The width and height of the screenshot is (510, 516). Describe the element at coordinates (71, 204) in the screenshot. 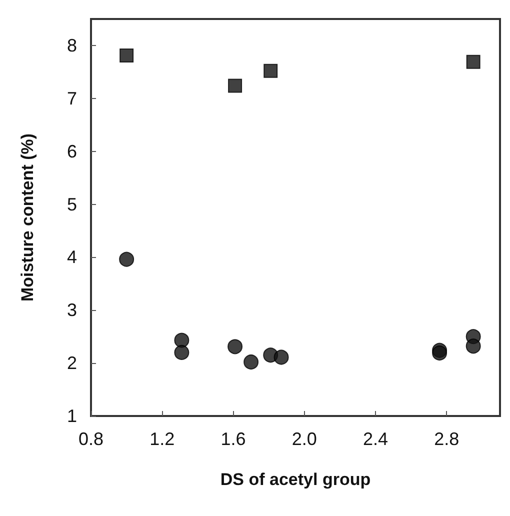

I see `y-tick-label: 5` at that location.